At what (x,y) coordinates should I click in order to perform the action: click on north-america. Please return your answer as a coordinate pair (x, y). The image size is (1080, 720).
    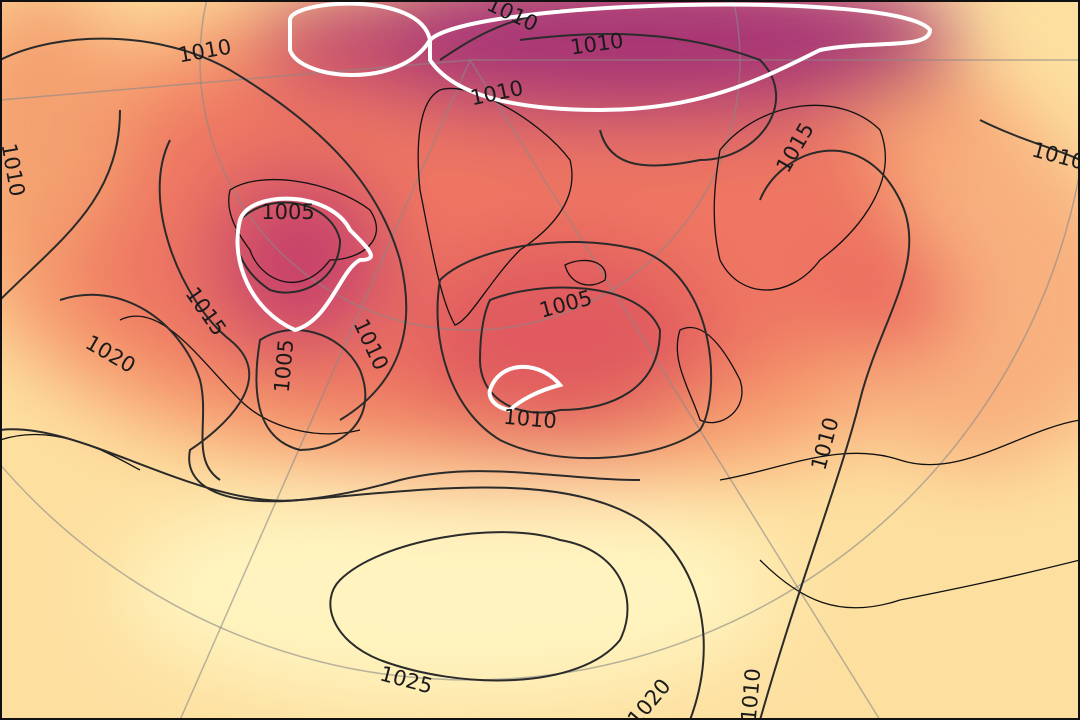
    Looking at the image, I should click on (240, 375).